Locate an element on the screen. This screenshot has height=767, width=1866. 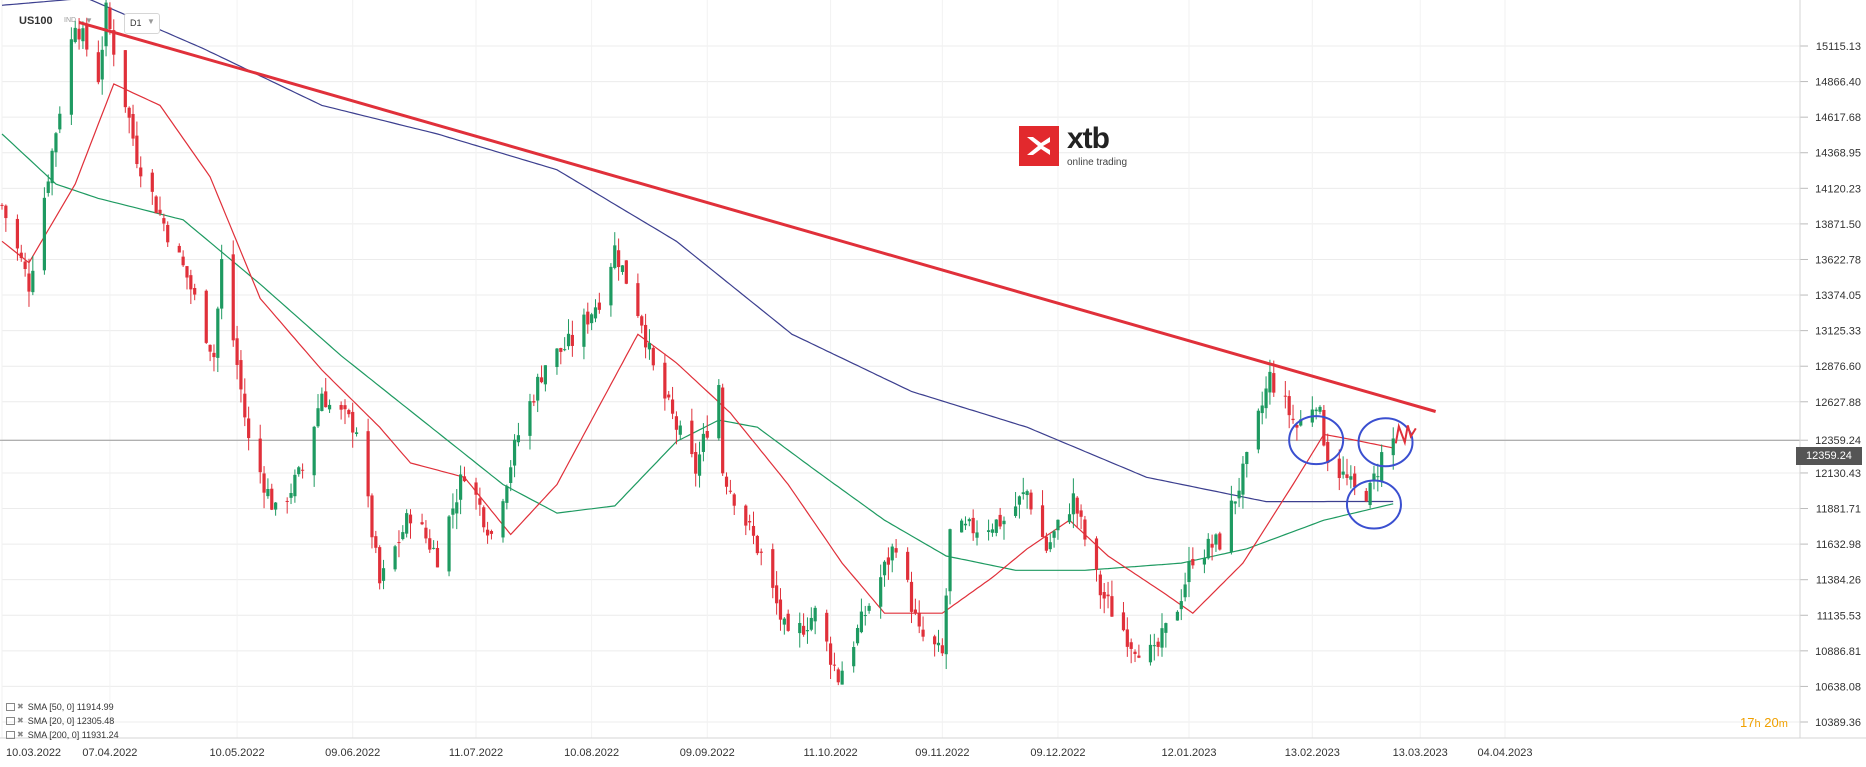
timer-hours-unit: h is located at coordinates (1757, 724).